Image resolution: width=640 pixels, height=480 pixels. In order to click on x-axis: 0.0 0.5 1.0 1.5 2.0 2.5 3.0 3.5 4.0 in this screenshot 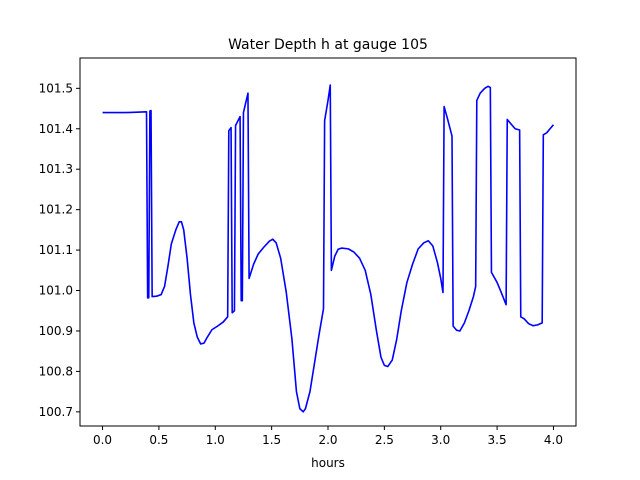, I will do `click(328, 436)`.